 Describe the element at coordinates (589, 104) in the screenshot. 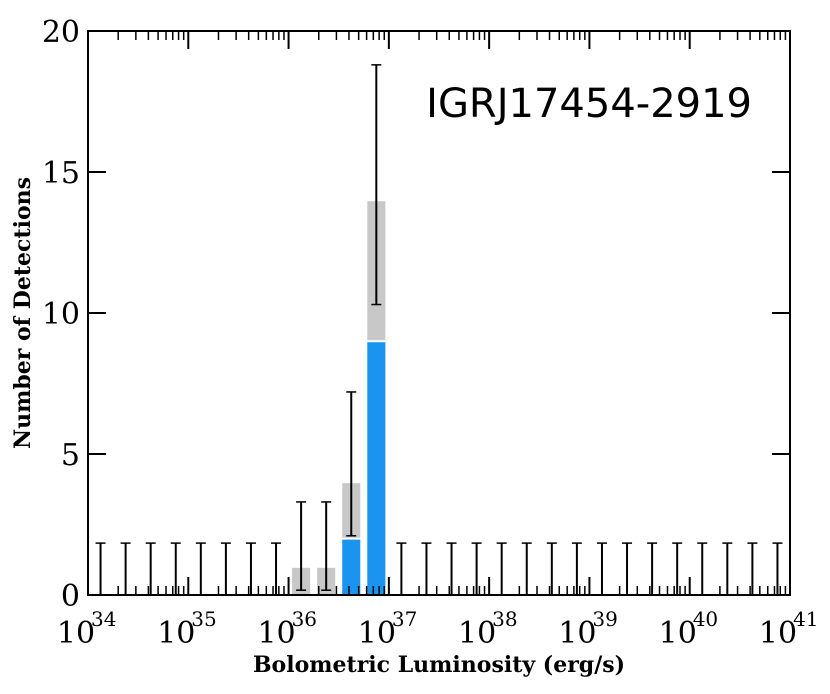

I see `chart-title: IGRJ17454-2919` at that location.